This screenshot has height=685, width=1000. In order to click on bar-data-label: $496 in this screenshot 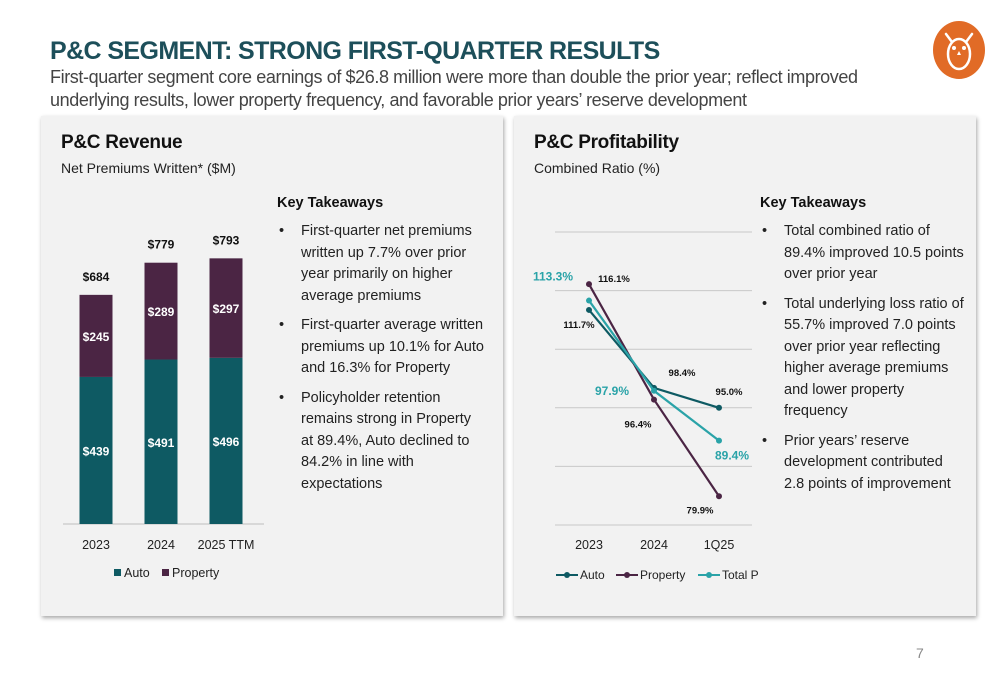, I will do `click(226, 442)`.